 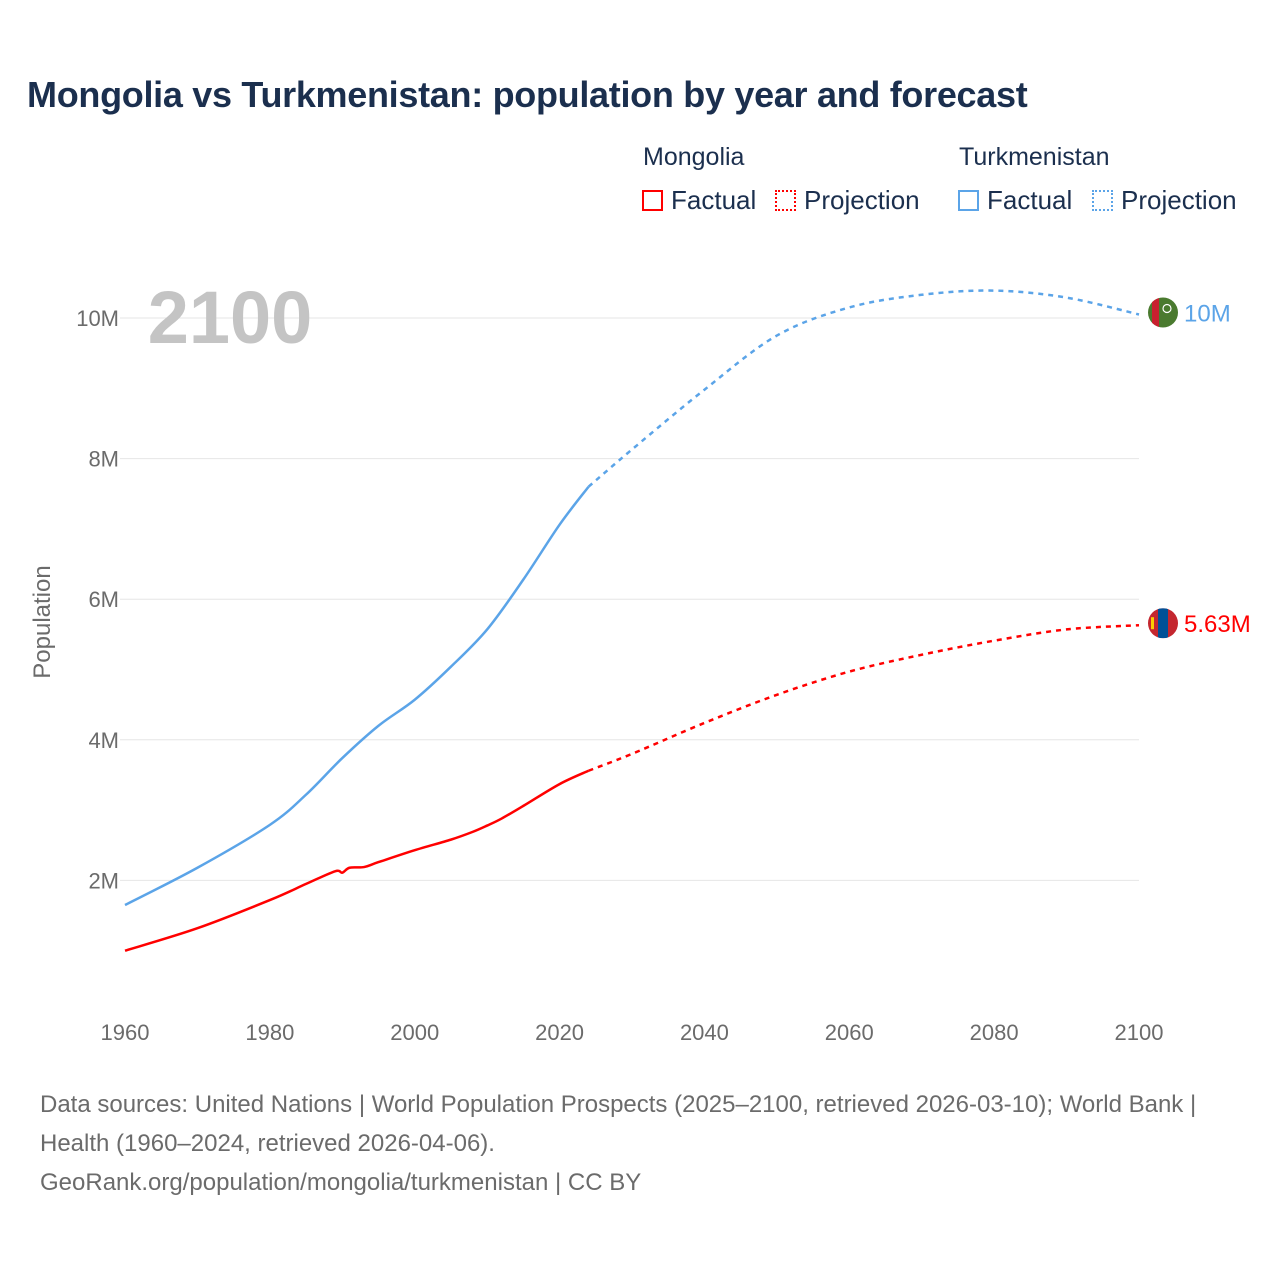 What do you see at coordinates (269, 1032) in the screenshot?
I see `x-tick-label: 1980` at bounding box center [269, 1032].